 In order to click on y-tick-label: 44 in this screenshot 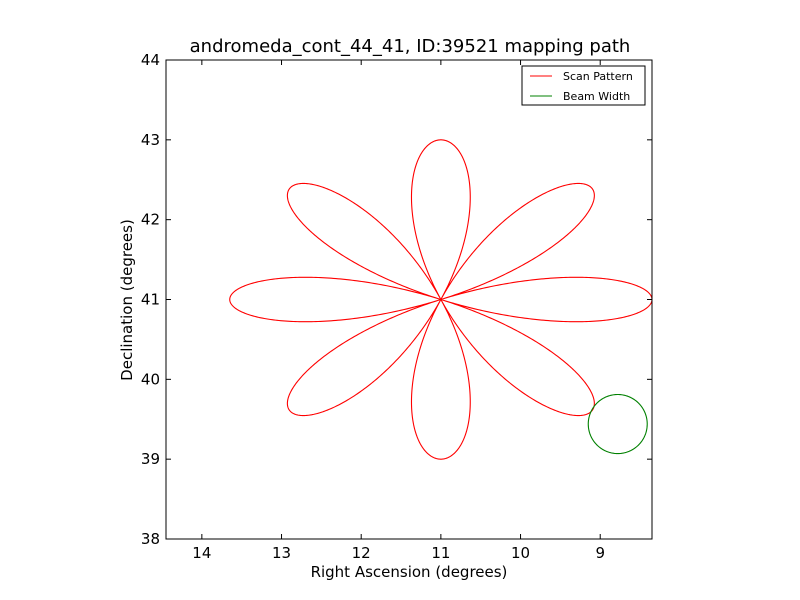, I will do `click(150, 60)`.